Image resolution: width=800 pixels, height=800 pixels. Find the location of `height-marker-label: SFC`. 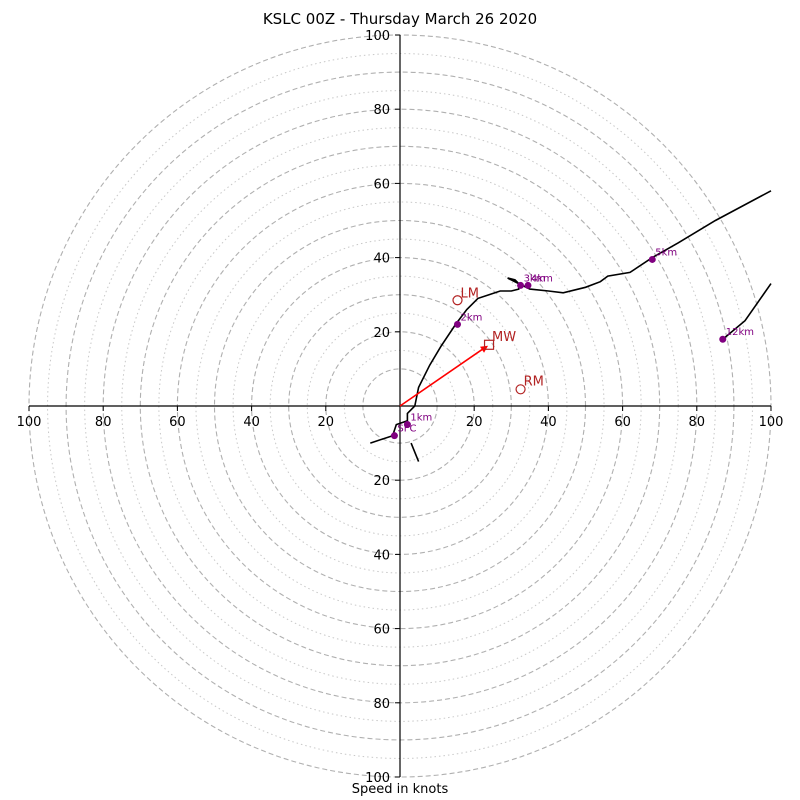

height-marker-label: SFC is located at coordinates (406, 429).